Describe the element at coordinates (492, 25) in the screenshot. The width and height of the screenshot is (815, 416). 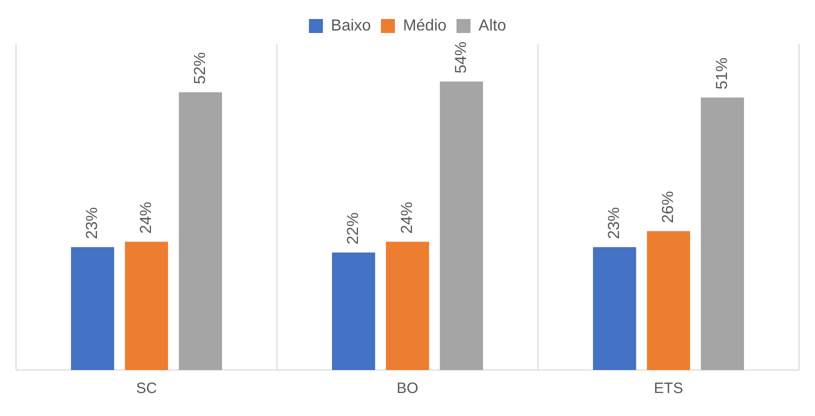
I see `legend-label: Alto` at that location.